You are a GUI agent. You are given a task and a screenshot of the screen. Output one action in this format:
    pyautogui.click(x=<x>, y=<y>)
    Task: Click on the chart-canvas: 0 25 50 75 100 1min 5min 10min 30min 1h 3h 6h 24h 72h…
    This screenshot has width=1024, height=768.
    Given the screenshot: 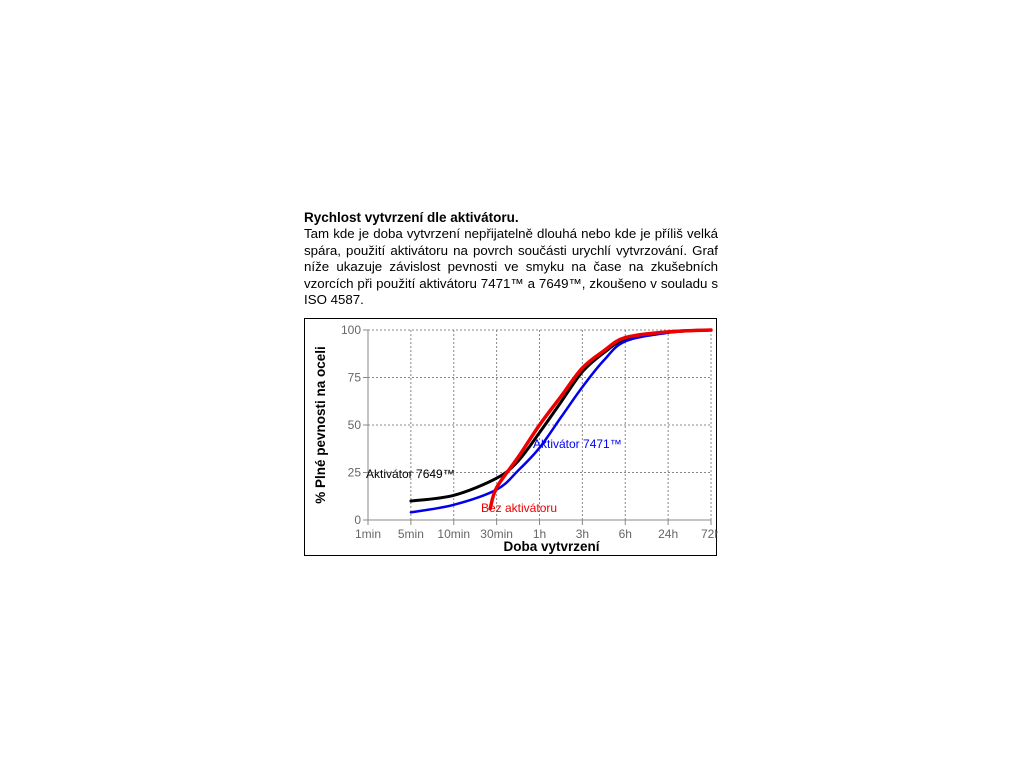 What is the action you would take?
    pyautogui.click(x=515, y=438)
    